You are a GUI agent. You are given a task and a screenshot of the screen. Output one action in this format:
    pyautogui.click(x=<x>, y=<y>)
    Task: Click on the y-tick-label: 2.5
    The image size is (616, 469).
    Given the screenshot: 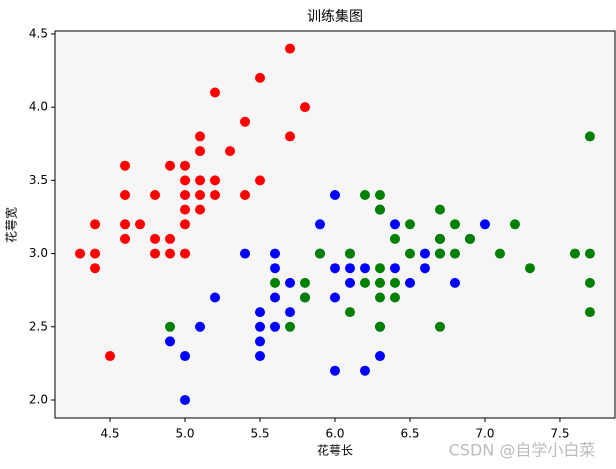 What is the action you would take?
    pyautogui.click(x=38, y=326)
    